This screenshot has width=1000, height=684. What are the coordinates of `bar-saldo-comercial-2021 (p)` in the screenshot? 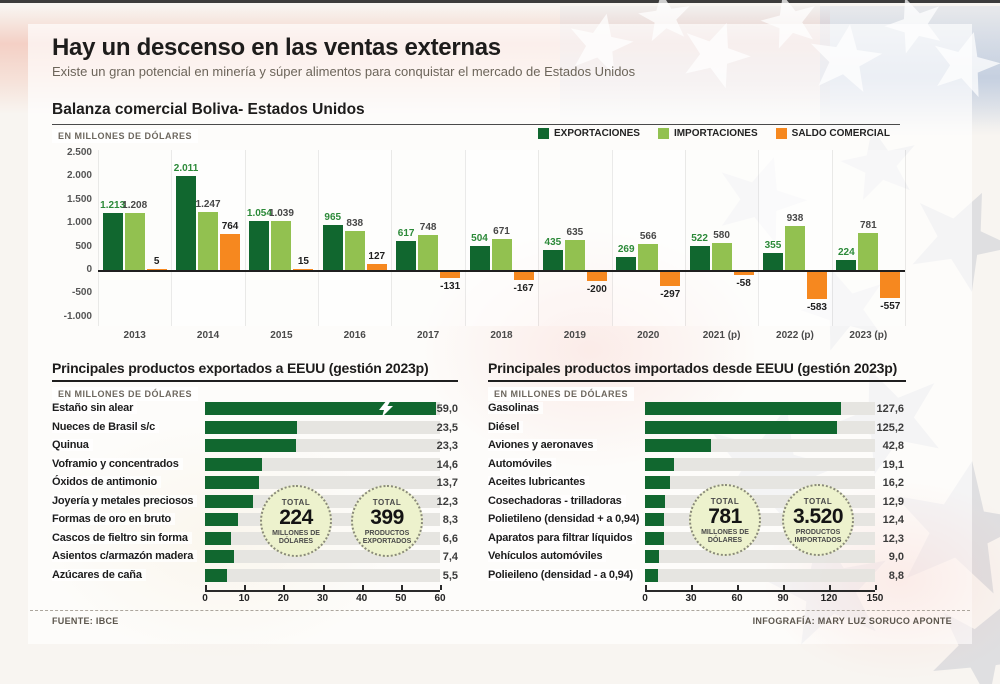 It's located at (743, 273).